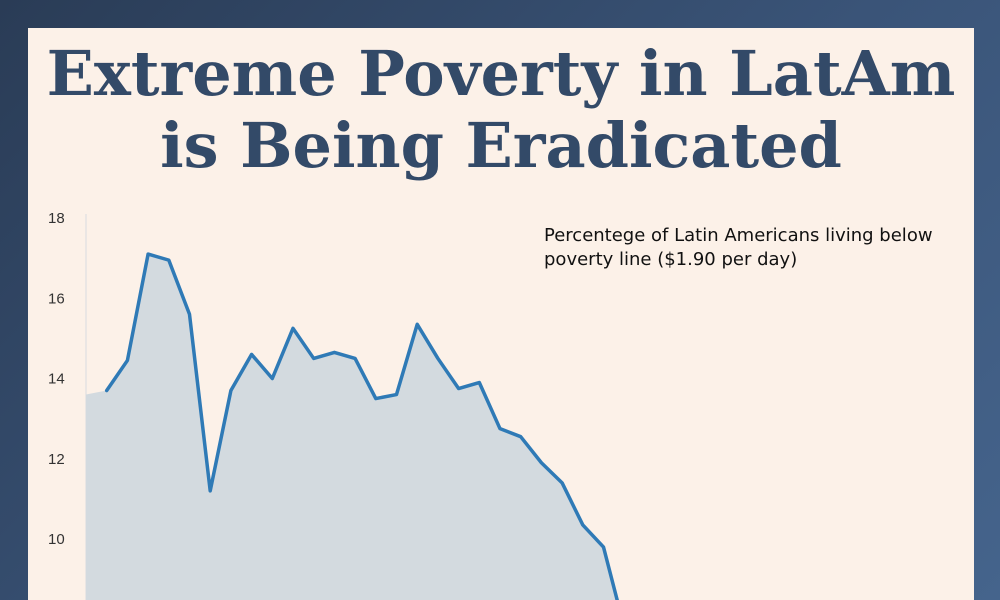 This screenshot has height=600, width=1000. Describe the element at coordinates (56, 298) in the screenshot. I see `y-tick-label: 16` at that location.